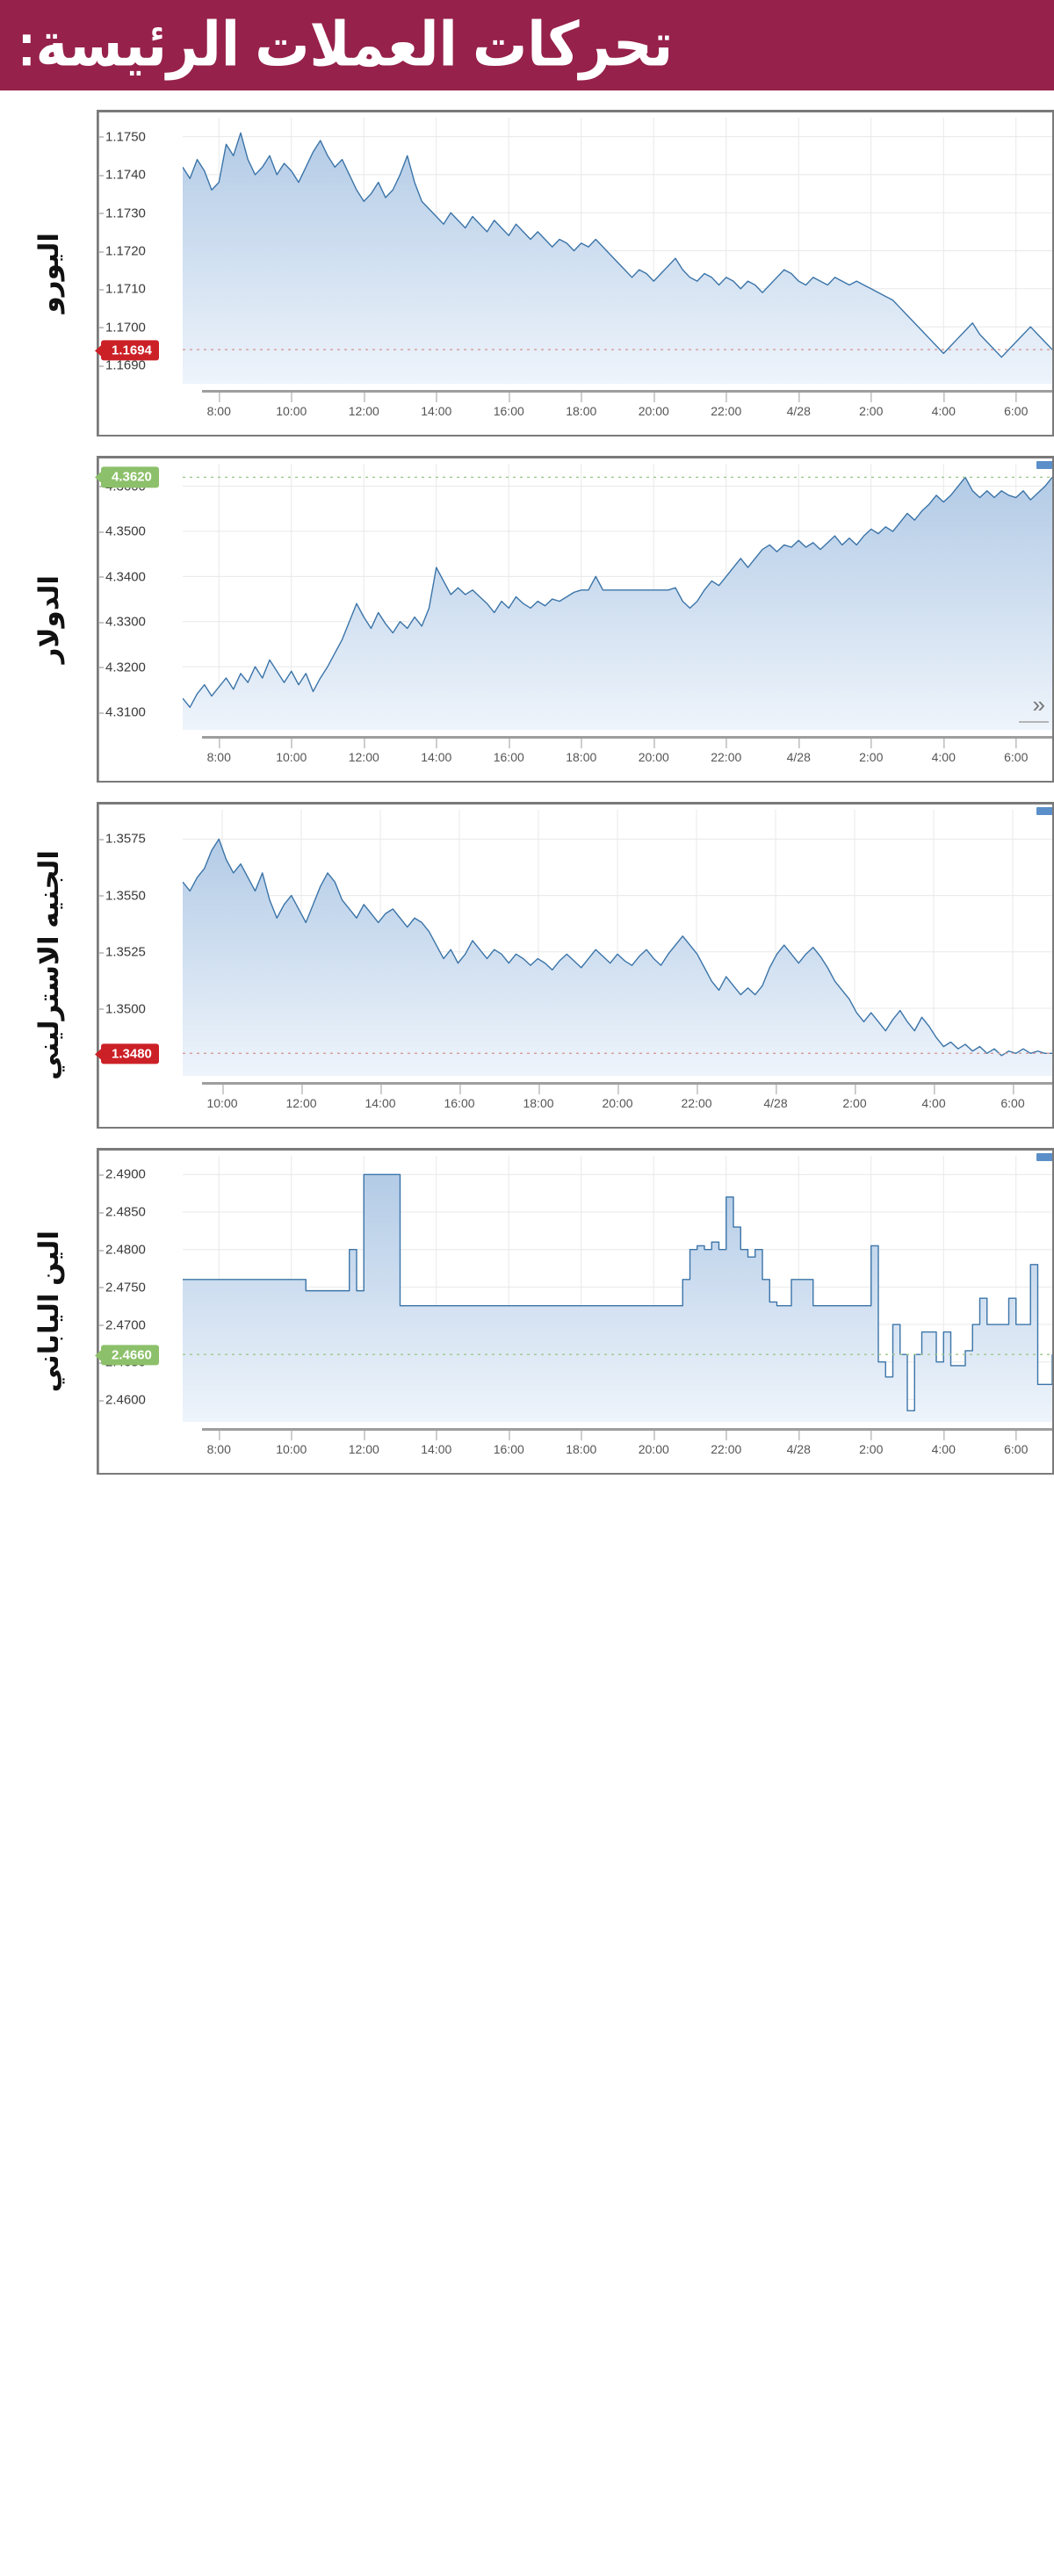 This screenshot has height=2576, width=1054. I want to click on chart-label-column: الجنيه الاسترليني, so click(48, 965).